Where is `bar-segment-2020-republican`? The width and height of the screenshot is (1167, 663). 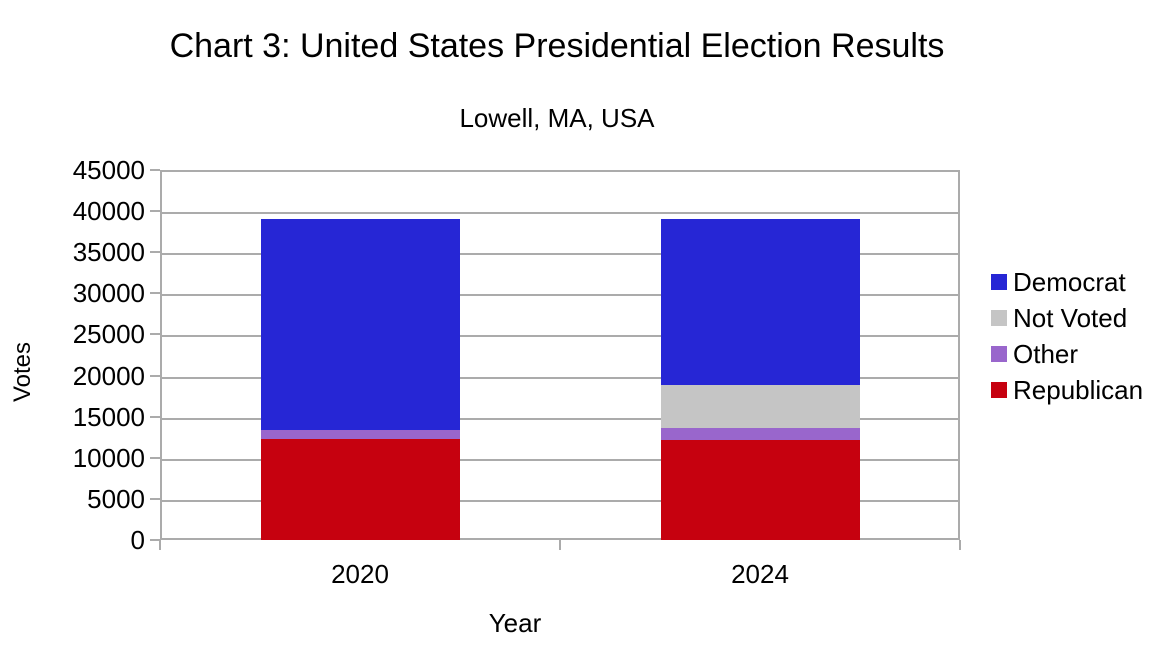 bar-segment-2020-republican is located at coordinates (360, 489).